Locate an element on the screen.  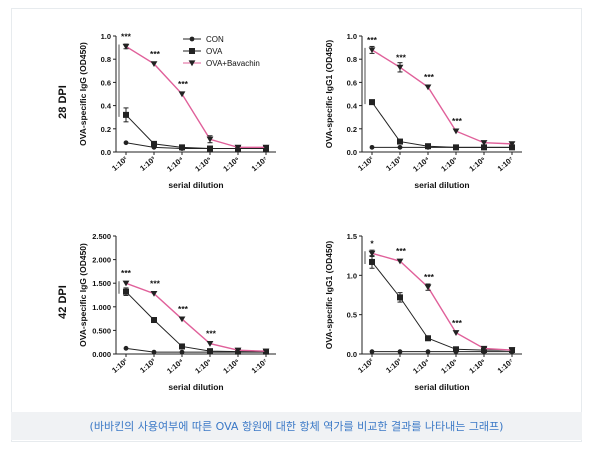
legend: CON OVA OVA+Bavachin is located at coordinates (221, 51).